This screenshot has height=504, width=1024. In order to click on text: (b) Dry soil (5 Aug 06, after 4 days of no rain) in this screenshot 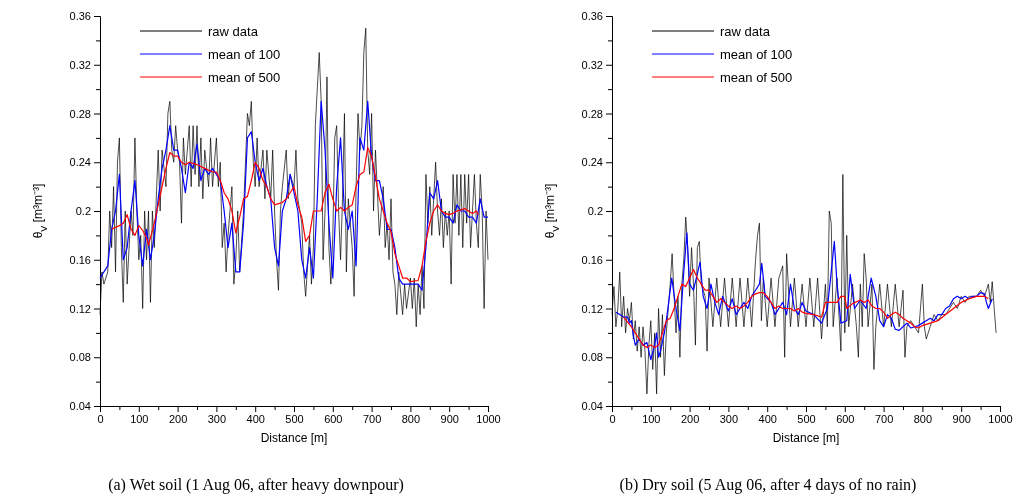, I will do `click(768, 485)`.